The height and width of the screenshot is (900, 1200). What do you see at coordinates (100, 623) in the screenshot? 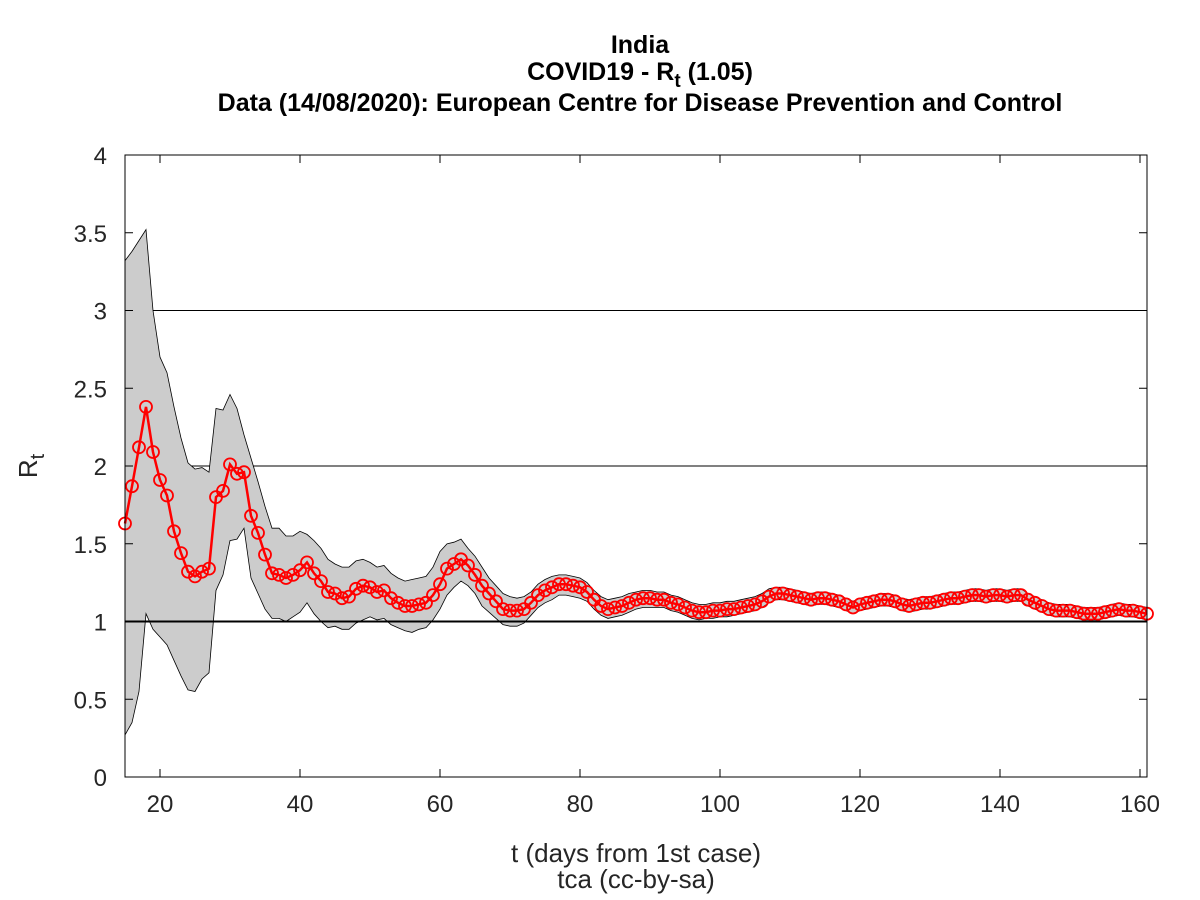
I see `y-tick-label: 1` at bounding box center [100, 623].